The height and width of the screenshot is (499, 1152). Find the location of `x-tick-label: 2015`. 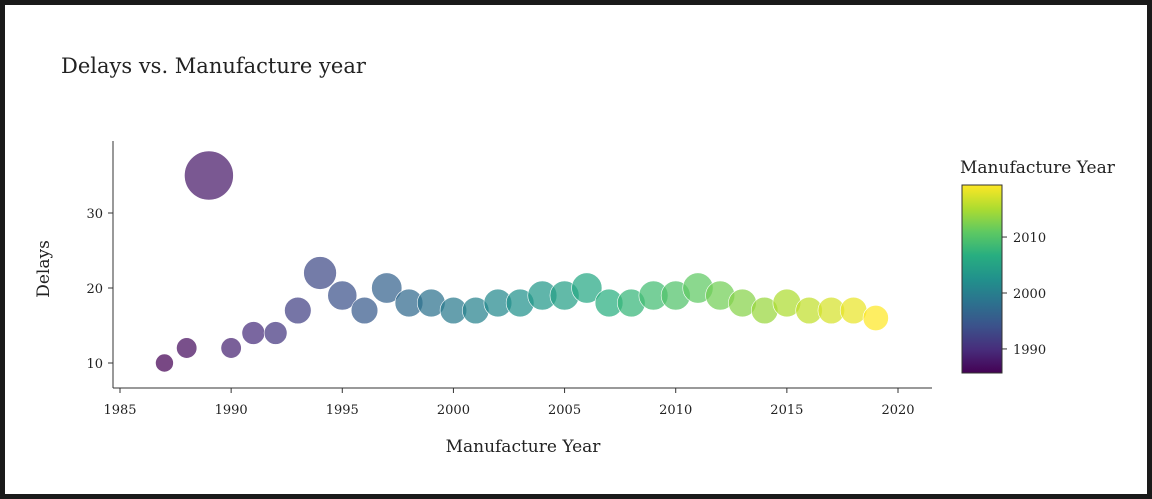

x-tick-label: 2015 is located at coordinates (786, 410).